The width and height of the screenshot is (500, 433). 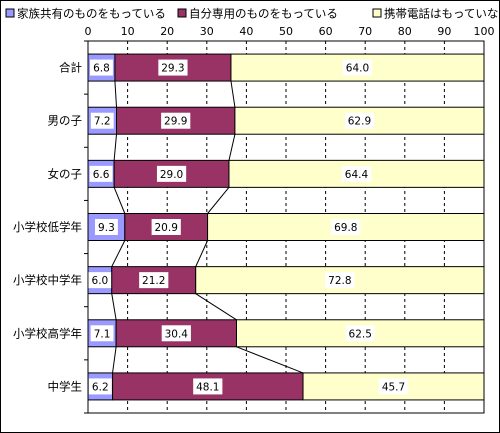 I want to click on x-tick-label: 60, so click(x=326, y=31).